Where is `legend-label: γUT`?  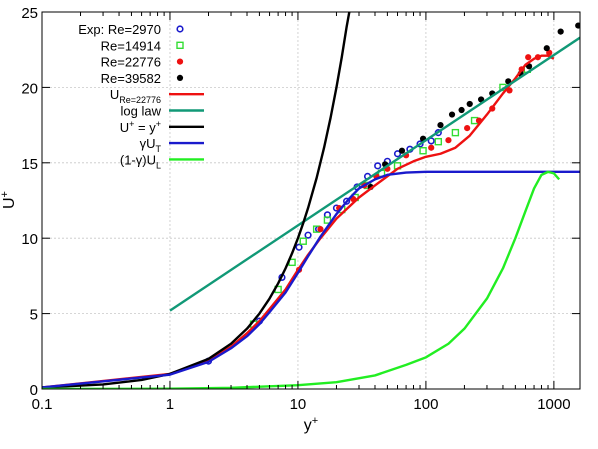
legend-label: γUT is located at coordinates (151, 145).